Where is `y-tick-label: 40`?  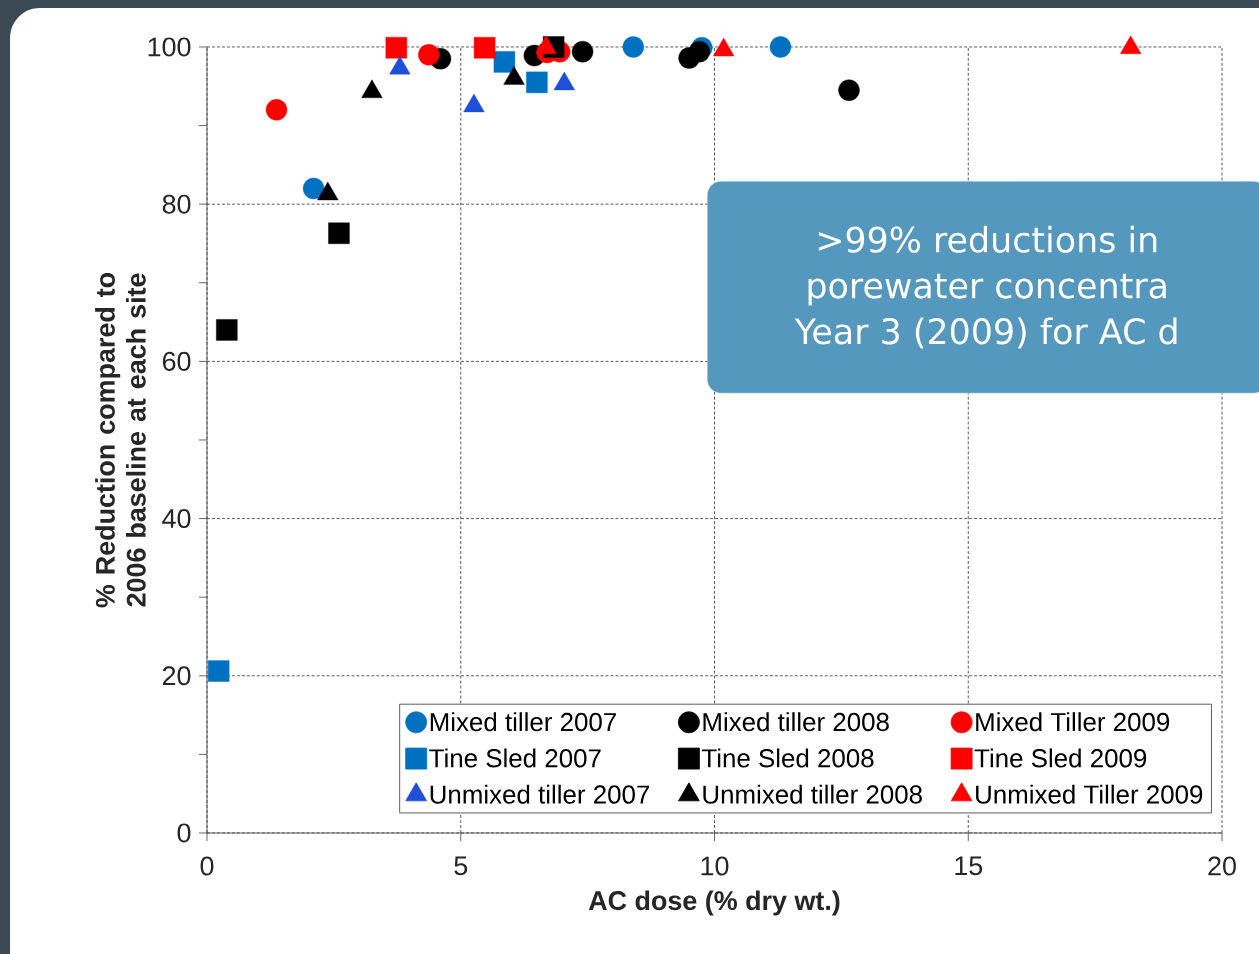 y-tick-label: 40 is located at coordinates (176, 519).